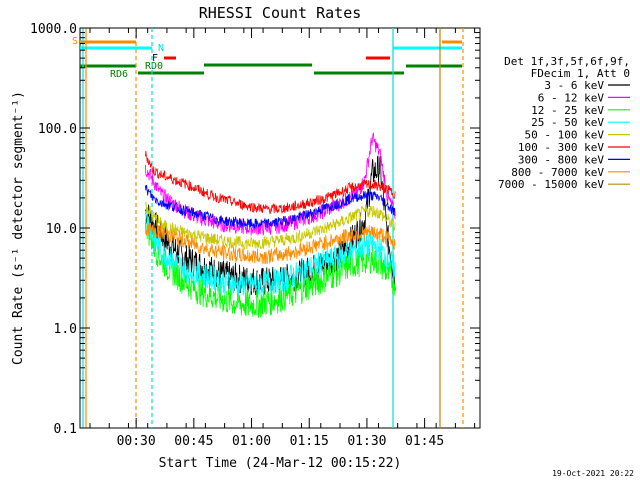 The image size is (640, 480). Describe the element at coordinates (571, 97) in the screenshot. I see `legend-entry-label: 6 - 12 keV` at that location.